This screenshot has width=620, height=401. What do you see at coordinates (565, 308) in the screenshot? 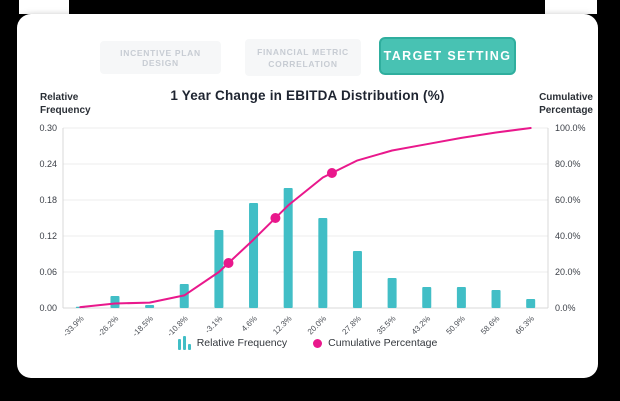
I see `right-axis-tick-label: 0.0%` at bounding box center [565, 308].